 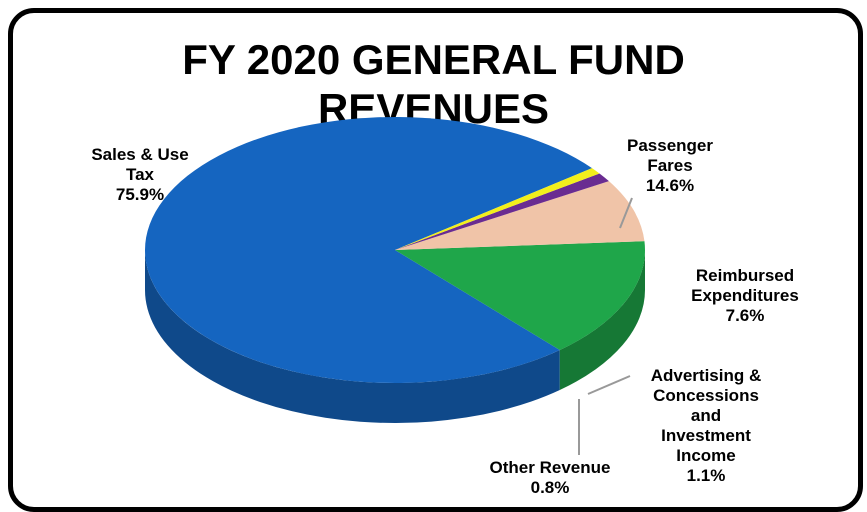 What do you see at coordinates (550, 477) in the screenshot?
I see `slice-label-other-revenue: Other Revenue 0.8%` at bounding box center [550, 477].